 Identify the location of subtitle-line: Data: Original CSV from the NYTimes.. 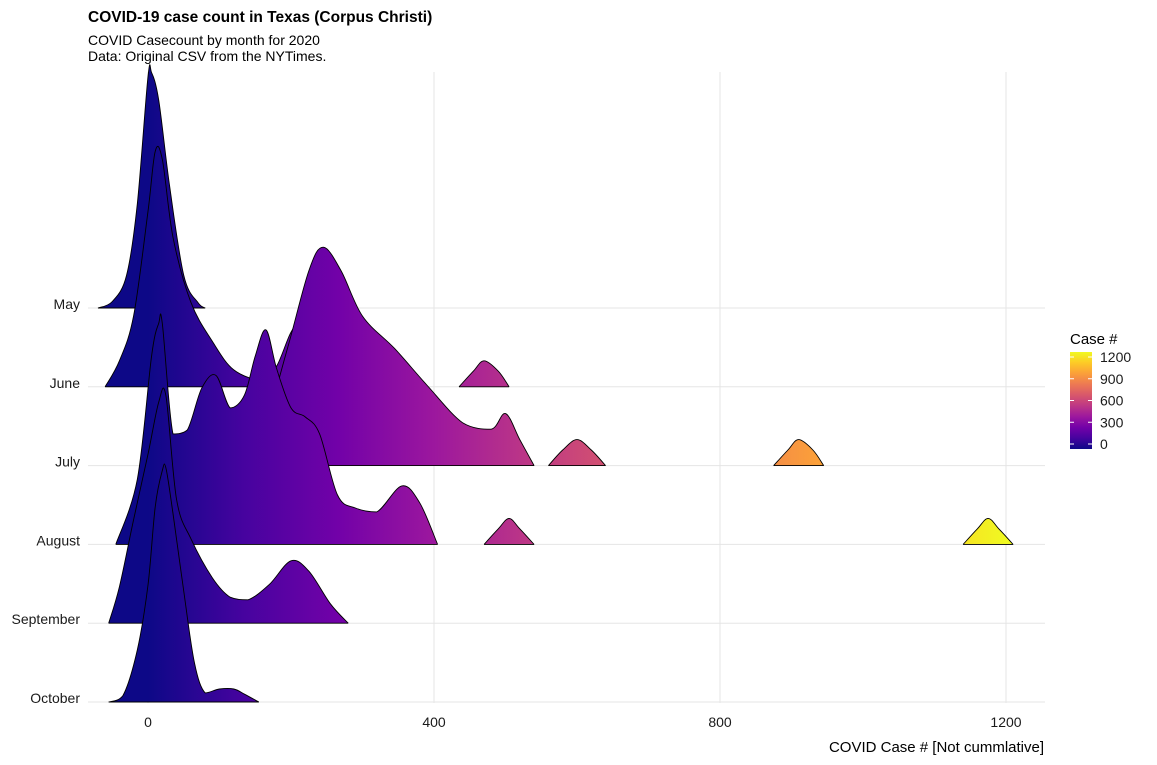
(207, 56).